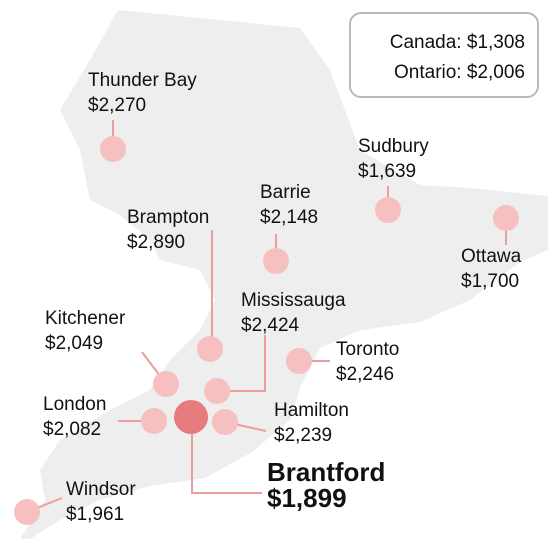  Describe the element at coordinates (495, 42) in the screenshot. I see `canada-value: $1,308` at that location.